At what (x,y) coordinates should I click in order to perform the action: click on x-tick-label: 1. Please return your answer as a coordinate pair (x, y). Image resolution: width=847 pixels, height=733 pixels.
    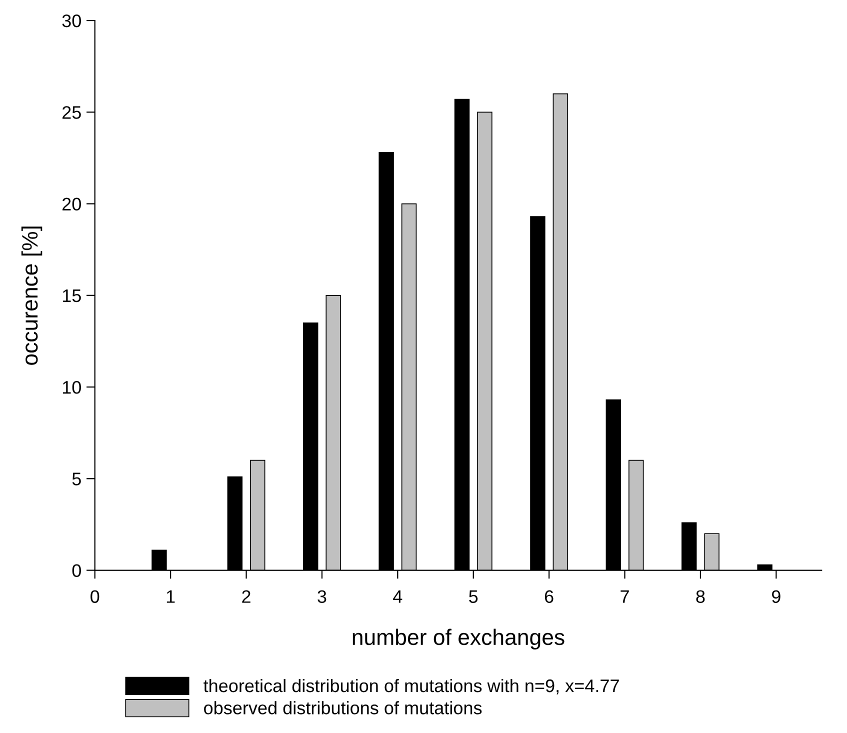
    Looking at the image, I should click on (170, 596).